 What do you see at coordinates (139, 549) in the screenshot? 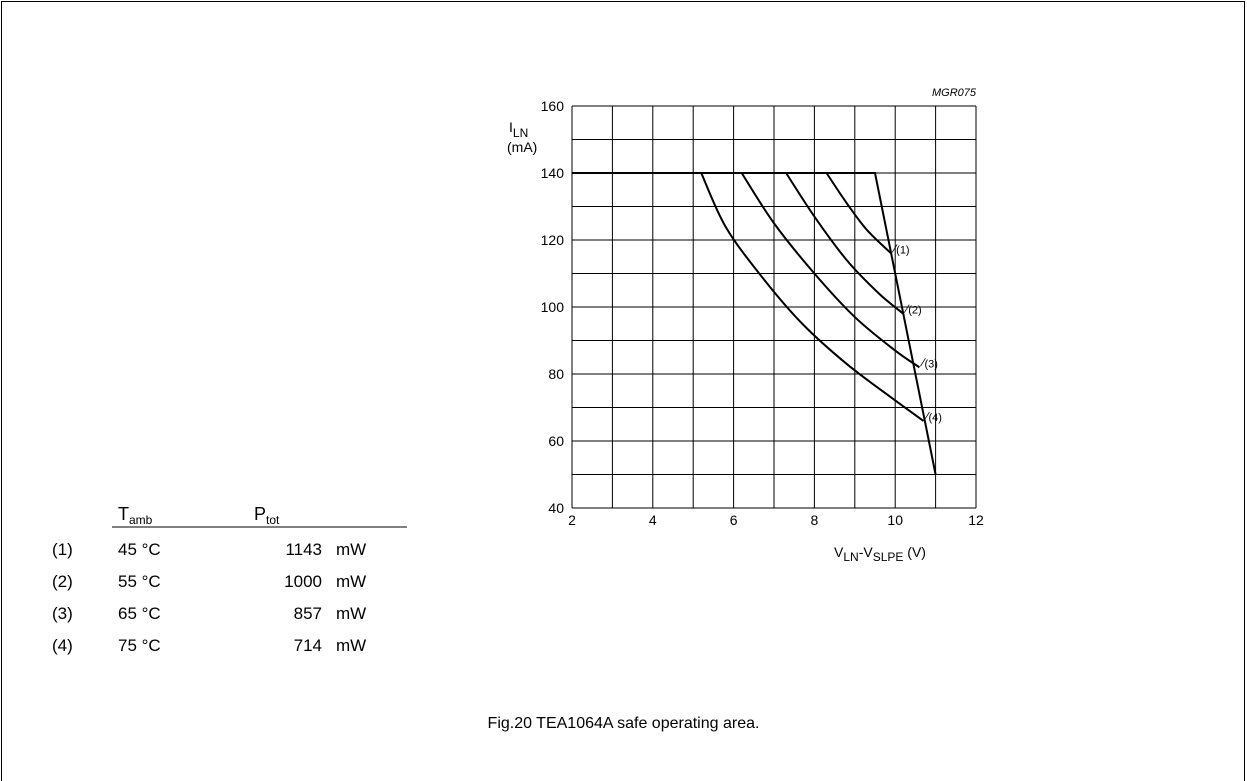
I see `legend-row-temp: 45 °C` at bounding box center [139, 549].